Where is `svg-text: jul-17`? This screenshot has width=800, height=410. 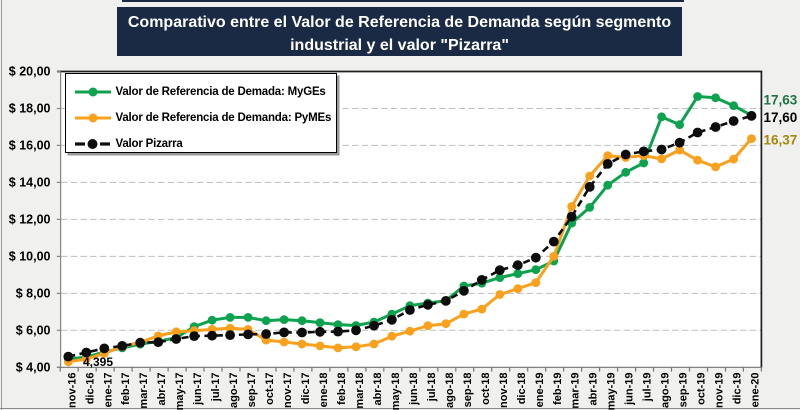 svg-text: jul-17 is located at coordinates (216, 388).